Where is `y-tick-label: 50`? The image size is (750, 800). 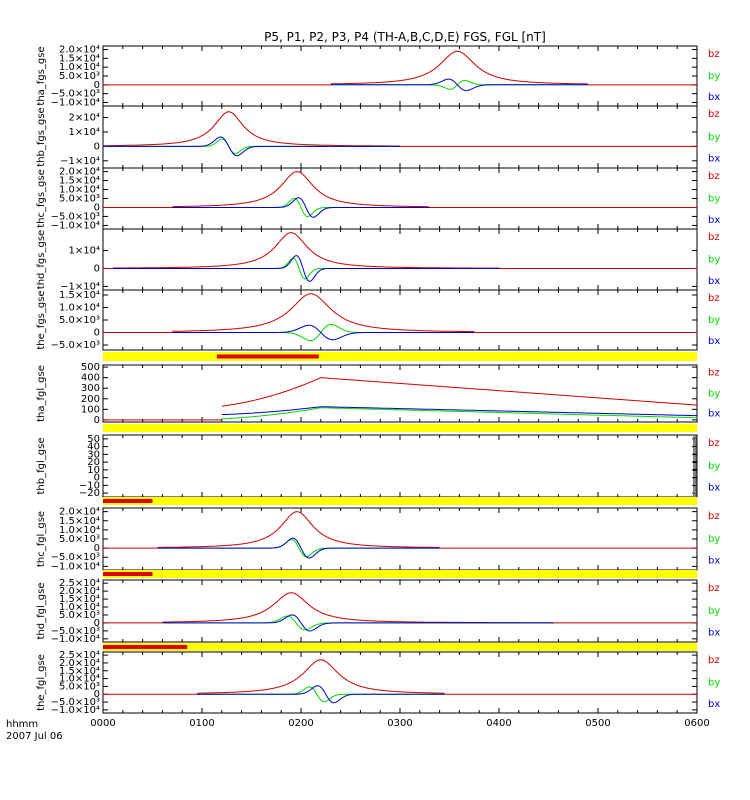
y-tick-label: 50 is located at coordinates (93, 439).